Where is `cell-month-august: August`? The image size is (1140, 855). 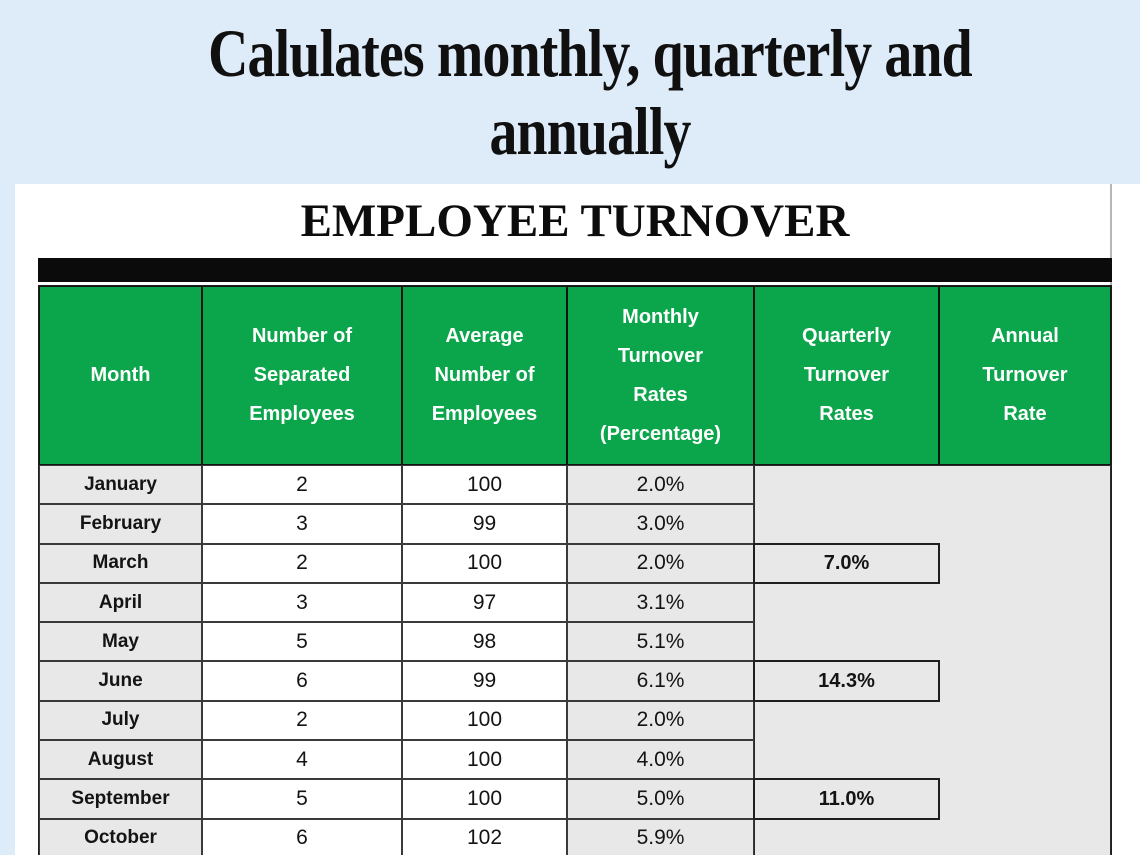
cell-month-august: August is located at coordinates (120, 760).